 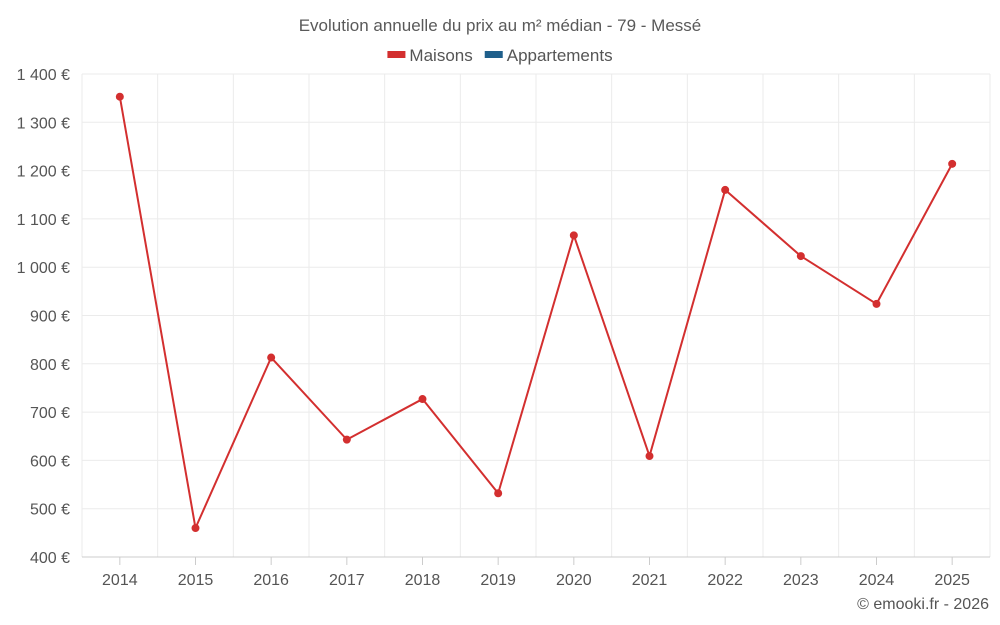 What do you see at coordinates (725, 189) in the screenshot?
I see `data-point-2022` at bounding box center [725, 189].